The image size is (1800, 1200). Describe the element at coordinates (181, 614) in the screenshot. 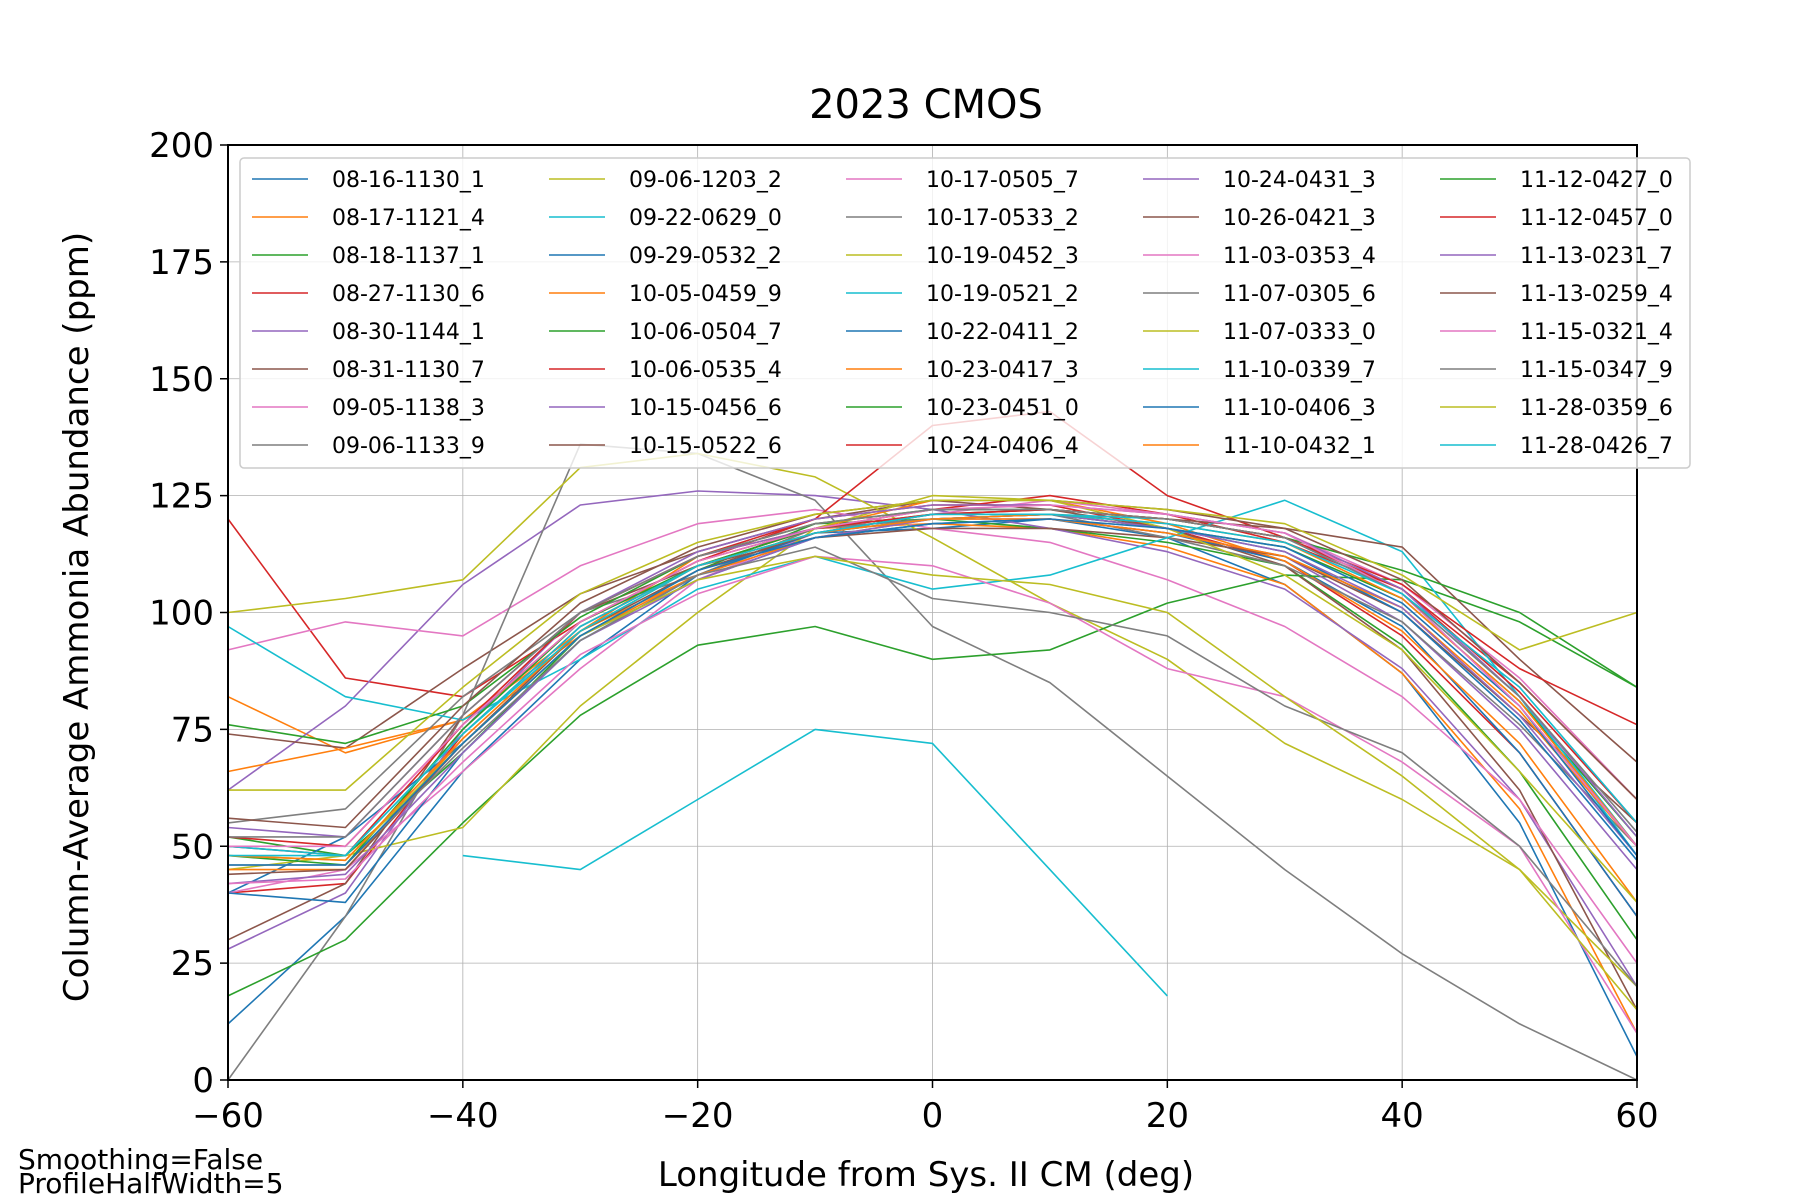

I see `y-tick-label: 100` at that location.